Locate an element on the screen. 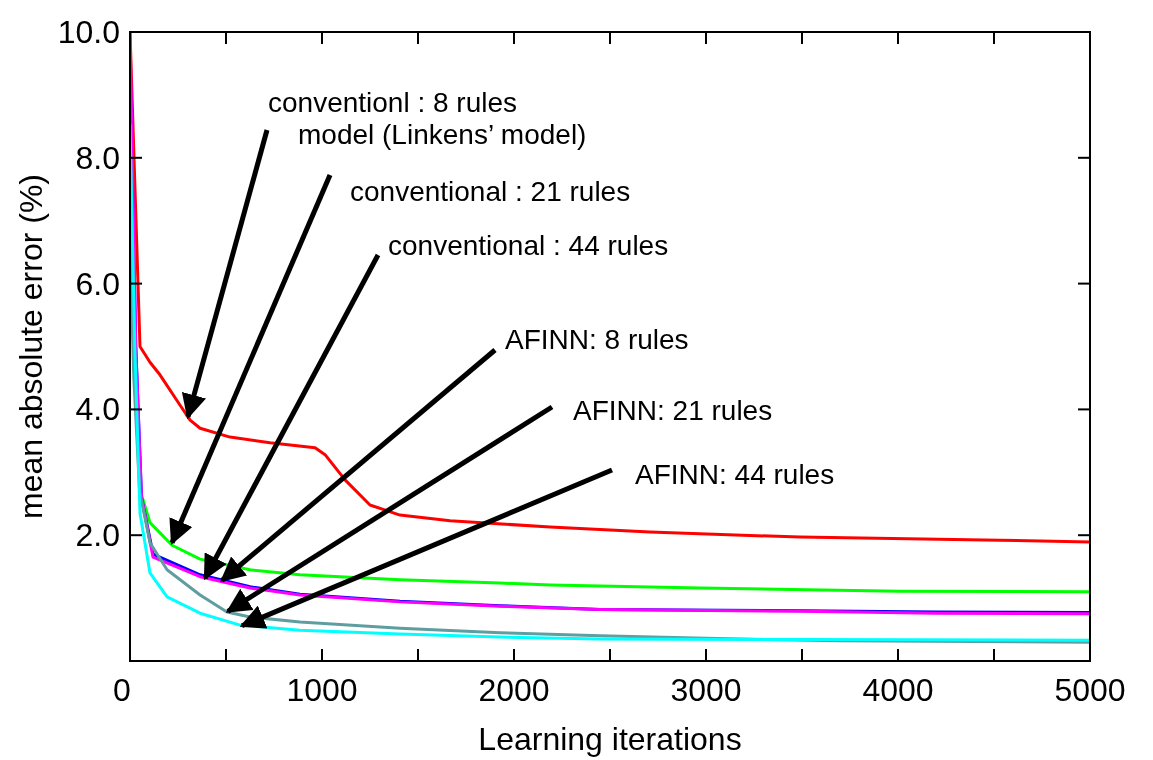  x-axis-title: Learning iterations is located at coordinates (610, 739).